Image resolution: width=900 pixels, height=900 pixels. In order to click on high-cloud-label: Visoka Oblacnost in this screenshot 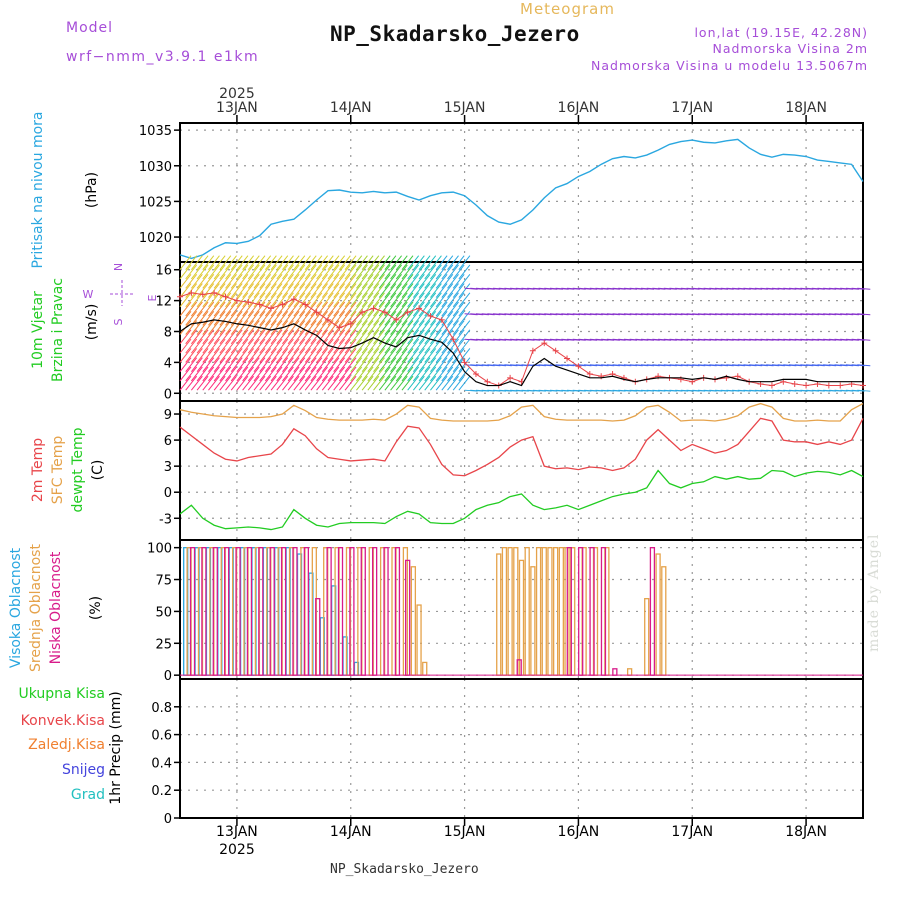, I will do `click(16, 607)`.